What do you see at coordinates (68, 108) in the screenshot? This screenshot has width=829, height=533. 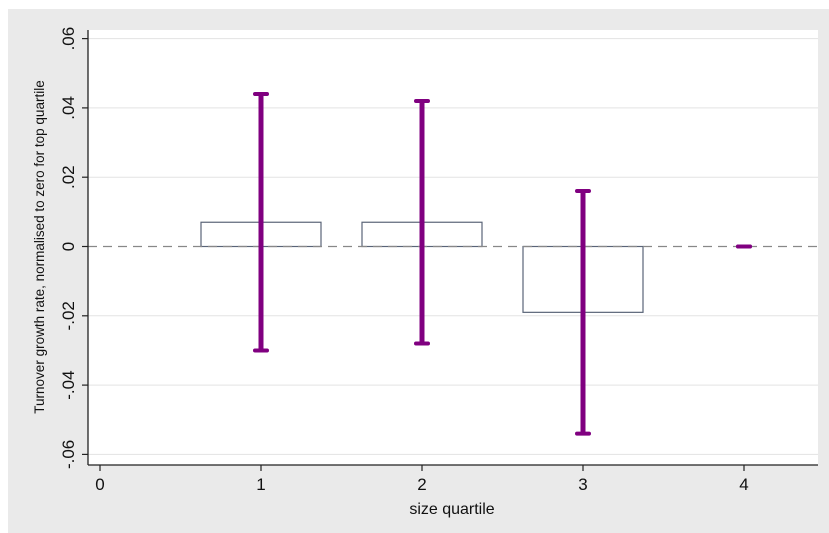 I see `y-tick-label: .04` at bounding box center [68, 108].